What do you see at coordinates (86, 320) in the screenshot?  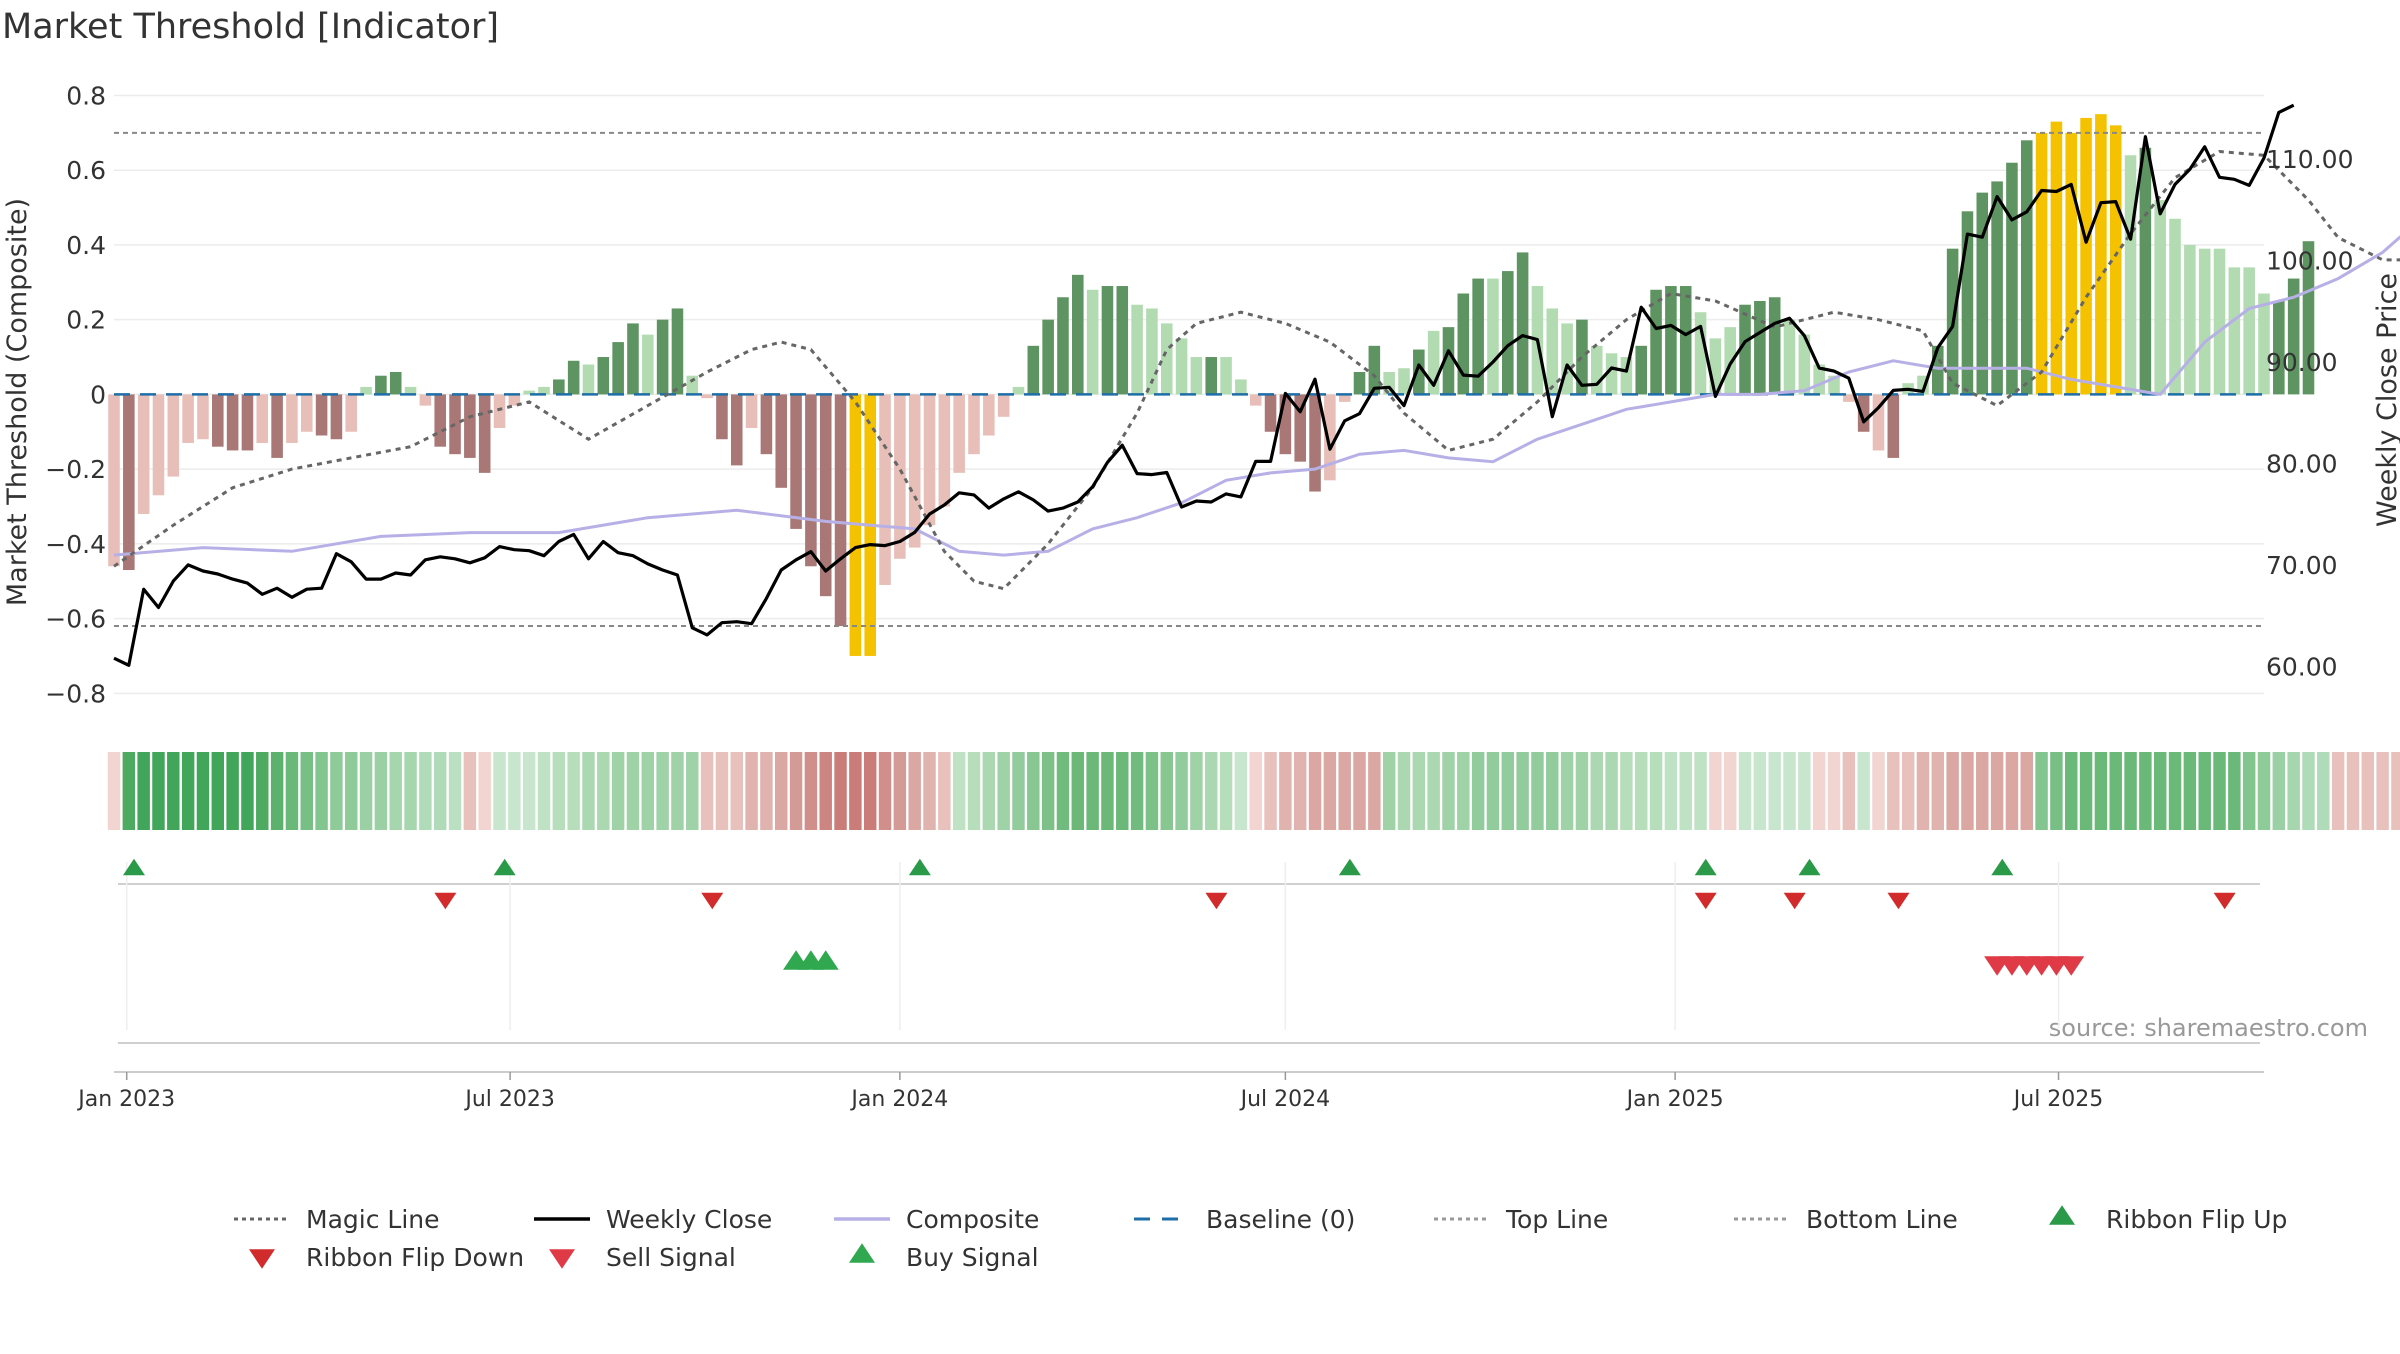 I see `y-tick-label: 0.2` at bounding box center [86, 320].